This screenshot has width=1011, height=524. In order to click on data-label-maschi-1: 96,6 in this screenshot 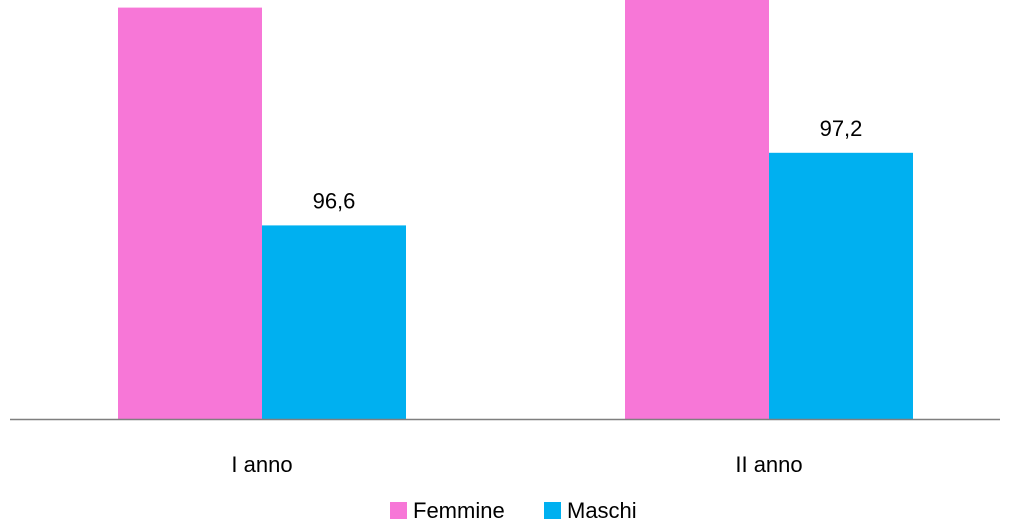, I will do `click(334, 200)`.